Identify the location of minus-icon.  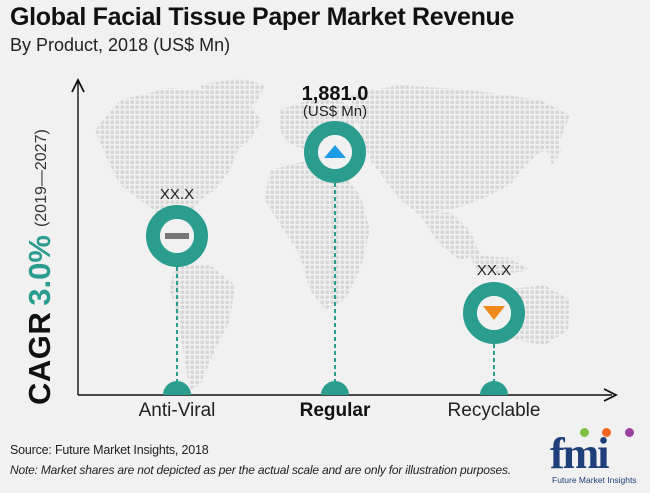
(177, 236).